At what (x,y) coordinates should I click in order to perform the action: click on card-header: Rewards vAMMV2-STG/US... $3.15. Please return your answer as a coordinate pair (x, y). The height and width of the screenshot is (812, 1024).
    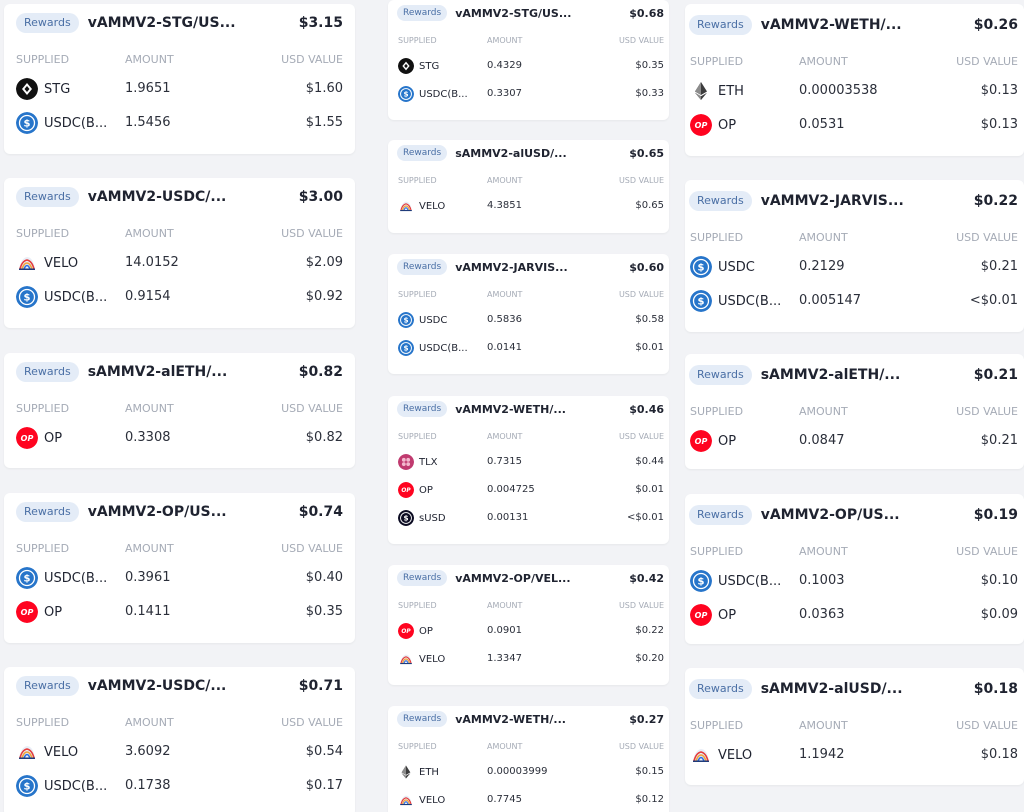
    Looking at the image, I should click on (179, 23).